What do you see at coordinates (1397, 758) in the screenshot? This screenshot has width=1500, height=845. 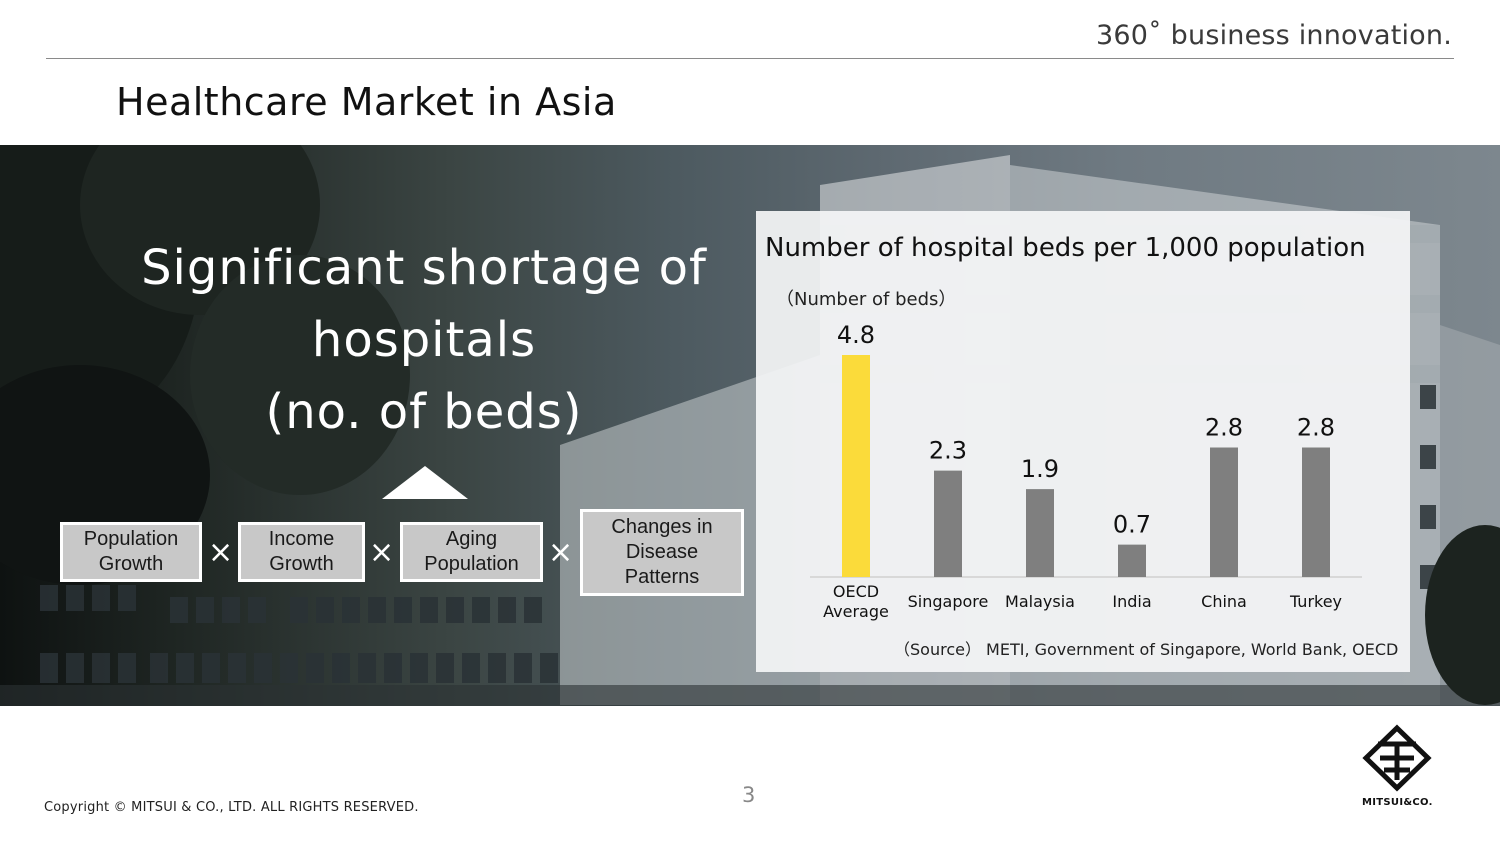 I see `mitsui-logo-icon` at bounding box center [1397, 758].